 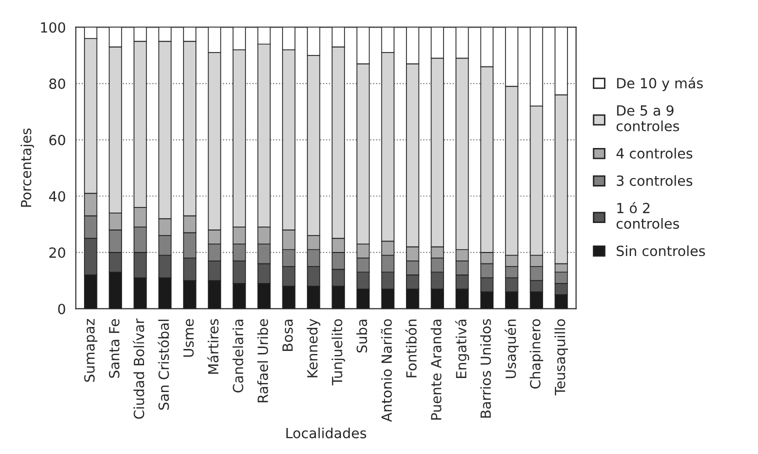 What do you see at coordinates (53, 27) in the screenshot?
I see `y-tick-label: 100` at bounding box center [53, 27].